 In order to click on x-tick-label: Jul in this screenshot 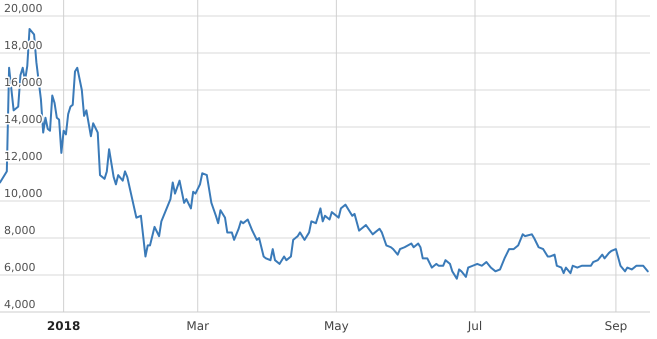, I will do `click(474, 326)`.